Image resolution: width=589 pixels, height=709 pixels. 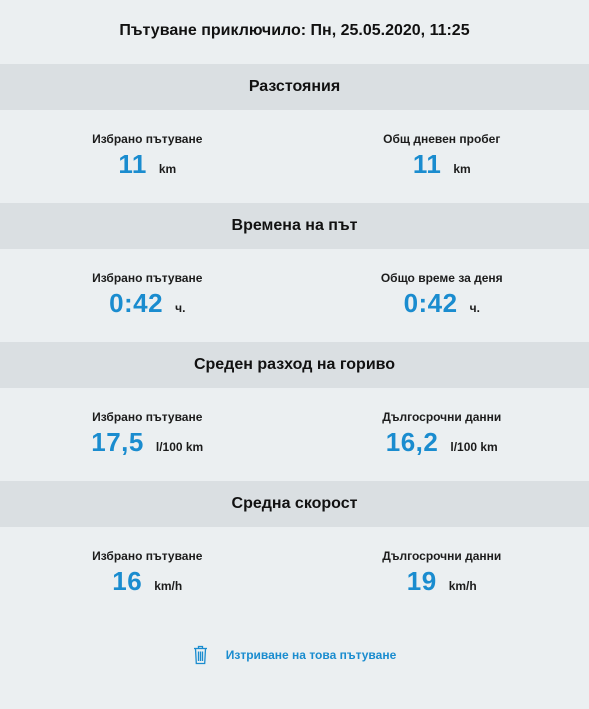 I want to click on selected-trip-time: Избрано пътуване 0:42 ч., so click(x=147, y=295).